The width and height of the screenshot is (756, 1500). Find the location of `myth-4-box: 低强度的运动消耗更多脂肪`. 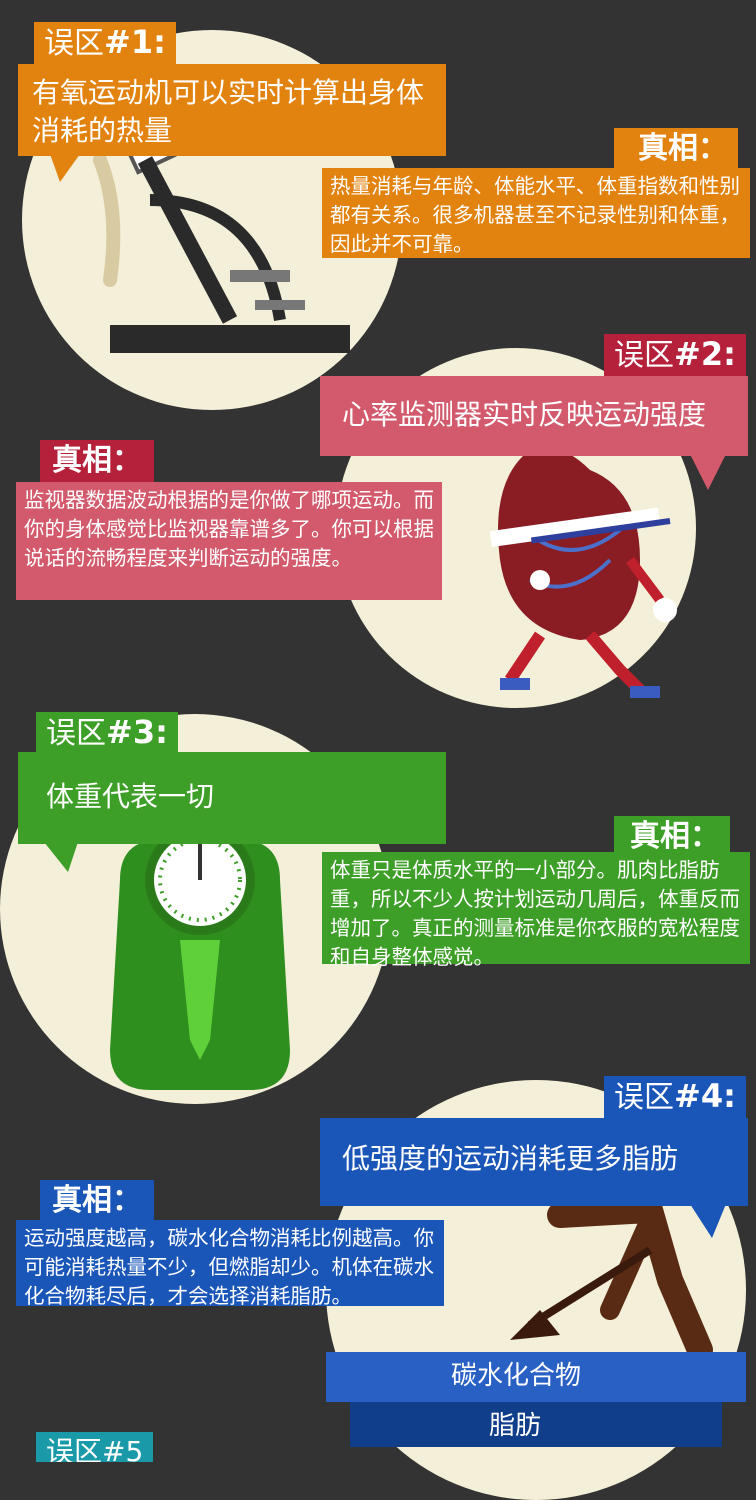

myth-4-box: 低强度的运动消耗更多脂肪 is located at coordinates (534, 1162).